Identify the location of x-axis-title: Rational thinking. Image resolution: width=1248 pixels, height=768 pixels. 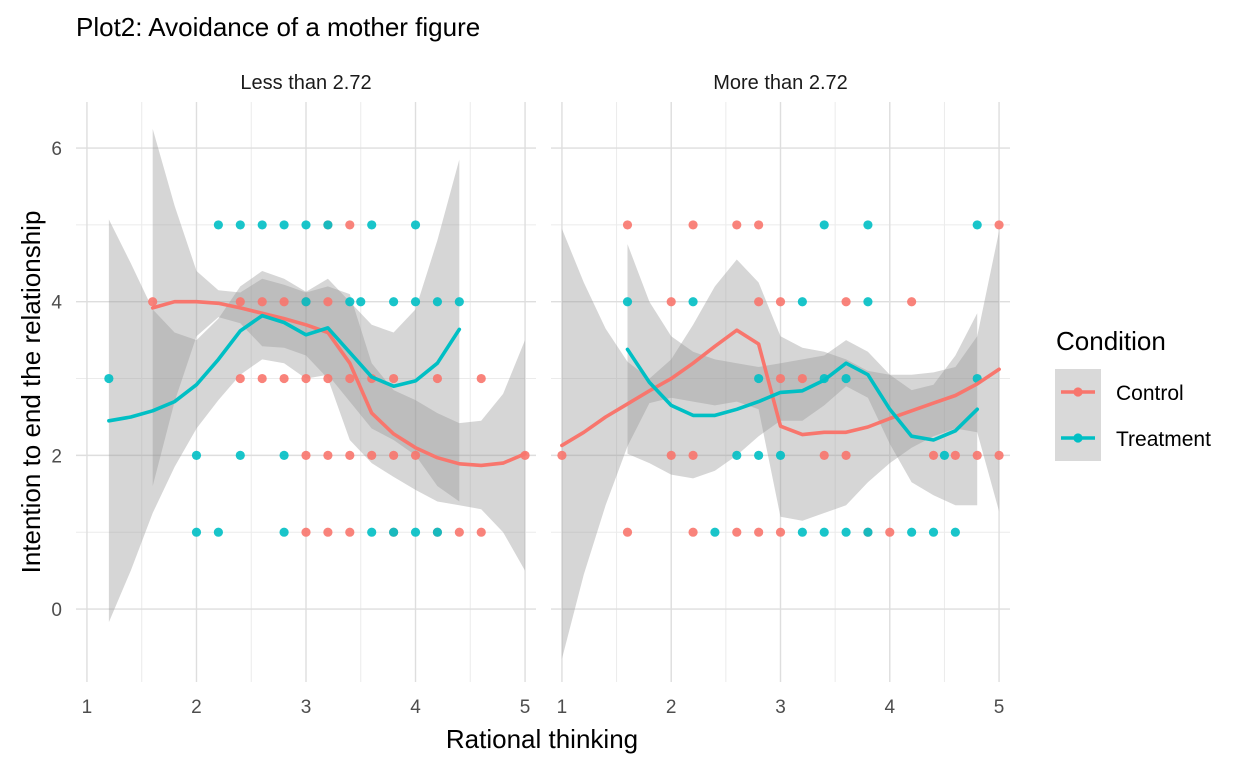
(542, 739).